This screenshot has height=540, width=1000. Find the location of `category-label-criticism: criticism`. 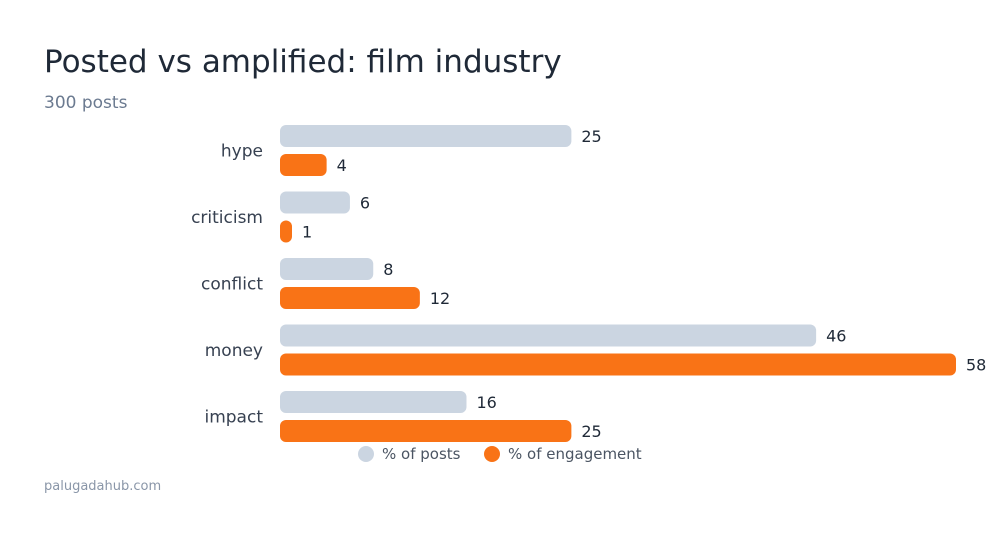

category-label-criticism: criticism is located at coordinates (227, 218).